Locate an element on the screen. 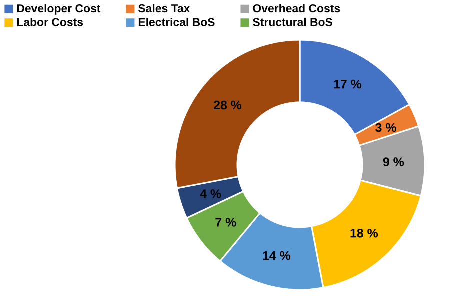 Image resolution: width=474 pixels, height=296 pixels. data-label: 9 % is located at coordinates (393, 162).